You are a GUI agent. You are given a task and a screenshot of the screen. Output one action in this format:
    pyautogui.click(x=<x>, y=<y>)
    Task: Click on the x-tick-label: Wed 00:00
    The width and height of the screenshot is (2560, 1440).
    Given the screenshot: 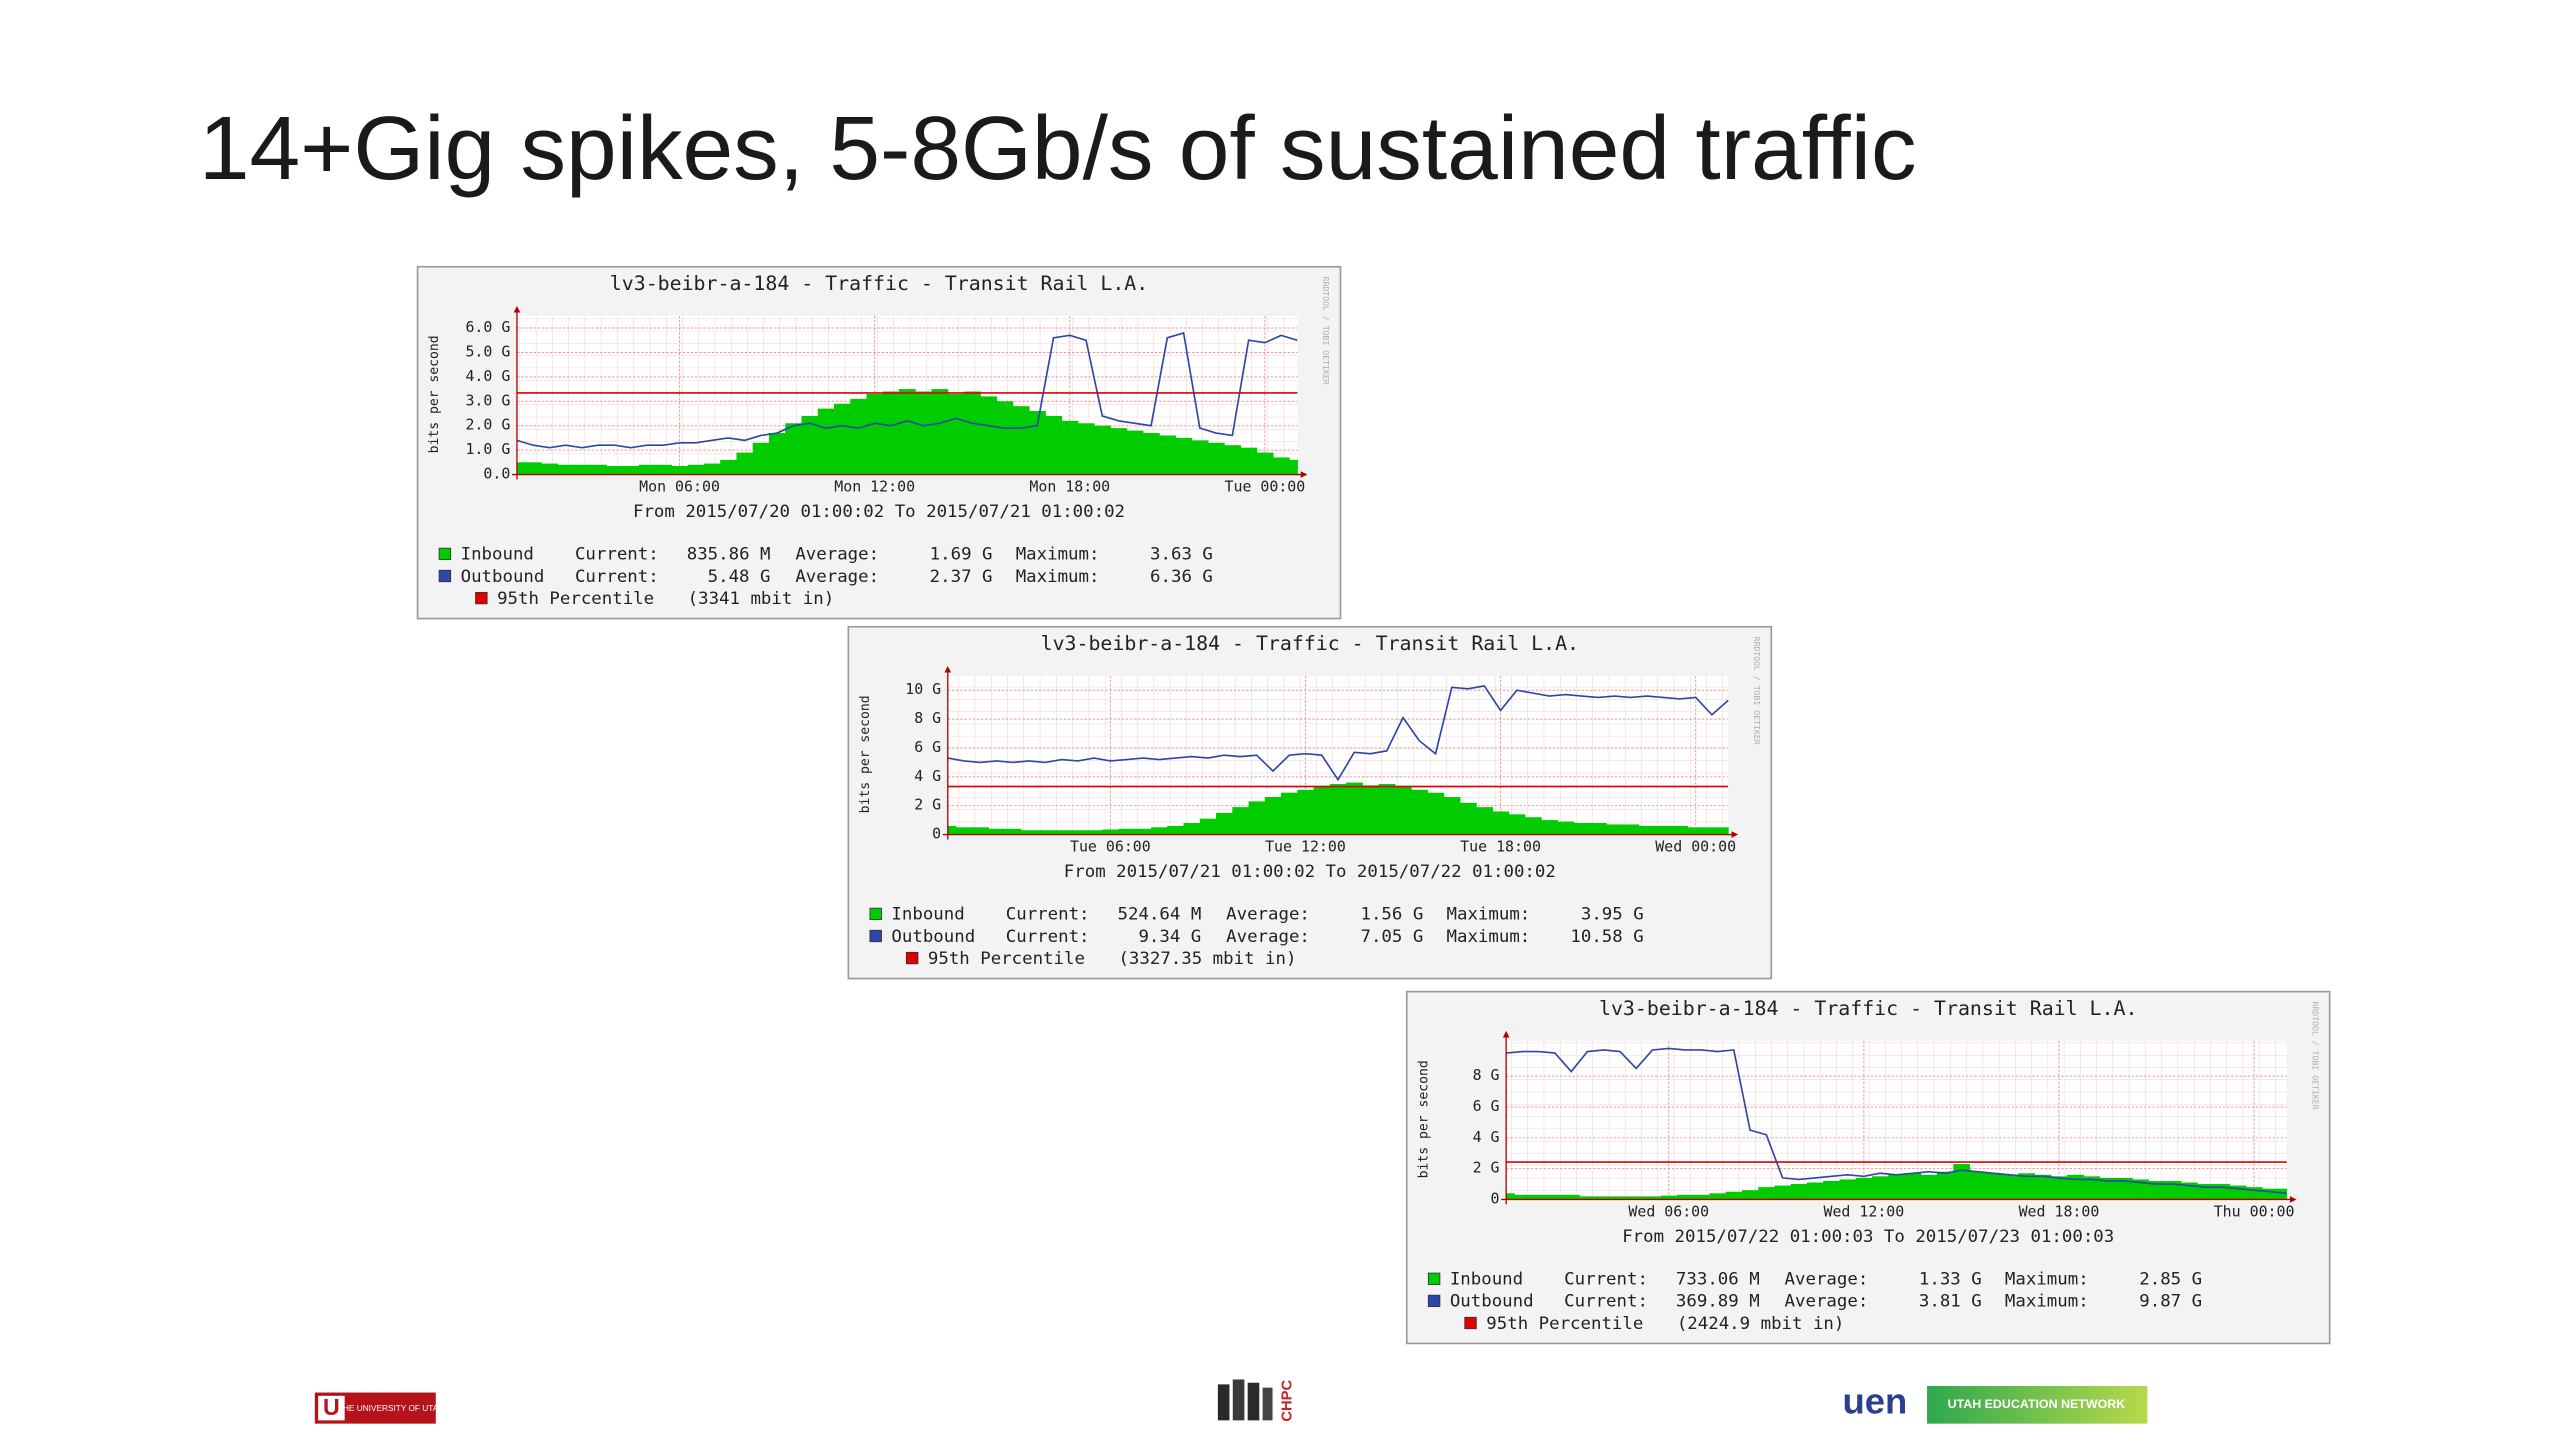 What is the action you would take?
    pyautogui.click(x=1695, y=847)
    